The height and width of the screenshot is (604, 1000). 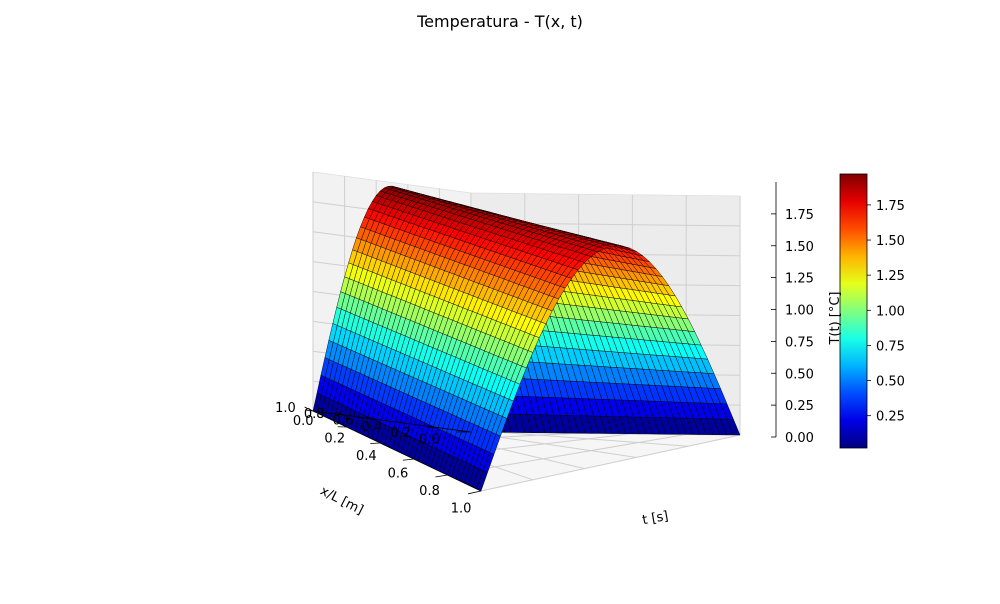 What do you see at coordinates (334, 438) in the screenshot?
I see `t-tick-label: 0.2` at bounding box center [334, 438].